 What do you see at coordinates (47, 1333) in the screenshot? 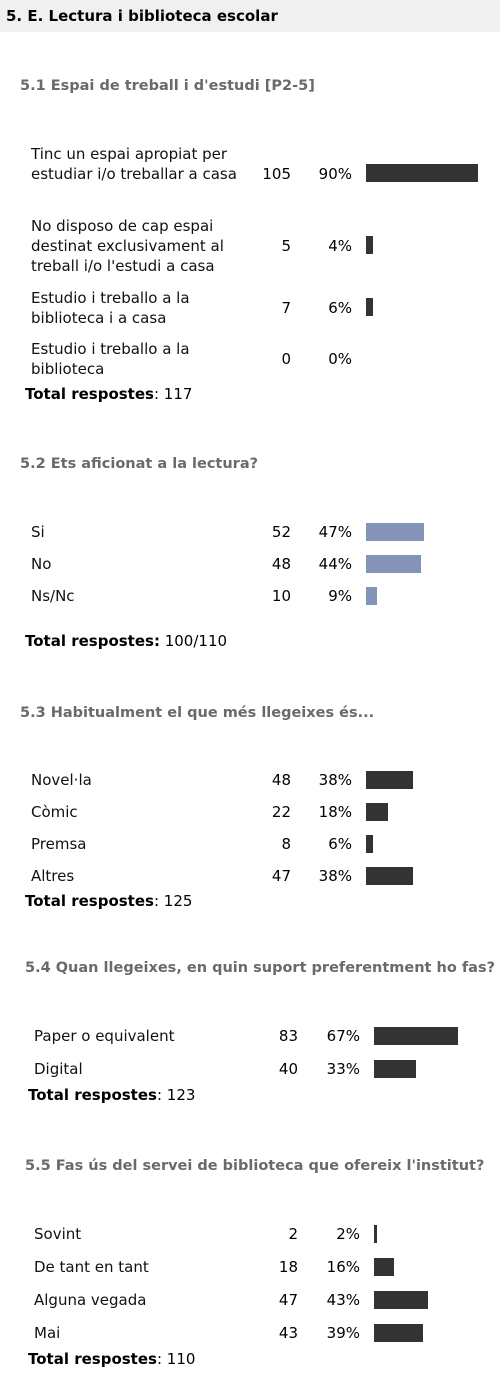
I see `answer-label: Mai` at bounding box center [47, 1333].